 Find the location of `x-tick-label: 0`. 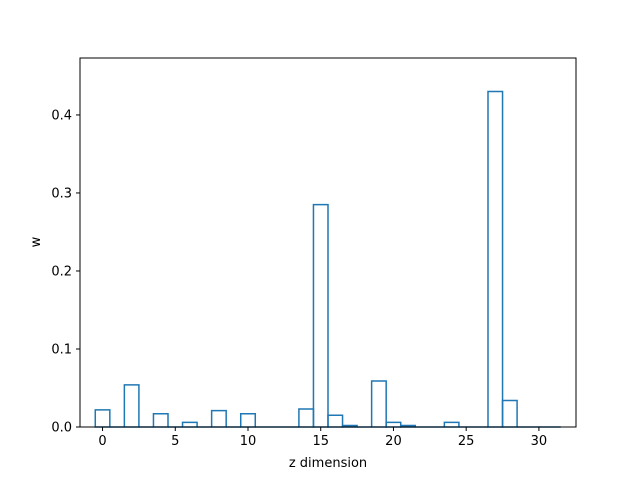

x-tick-label: 0 is located at coordinates (102, 441).